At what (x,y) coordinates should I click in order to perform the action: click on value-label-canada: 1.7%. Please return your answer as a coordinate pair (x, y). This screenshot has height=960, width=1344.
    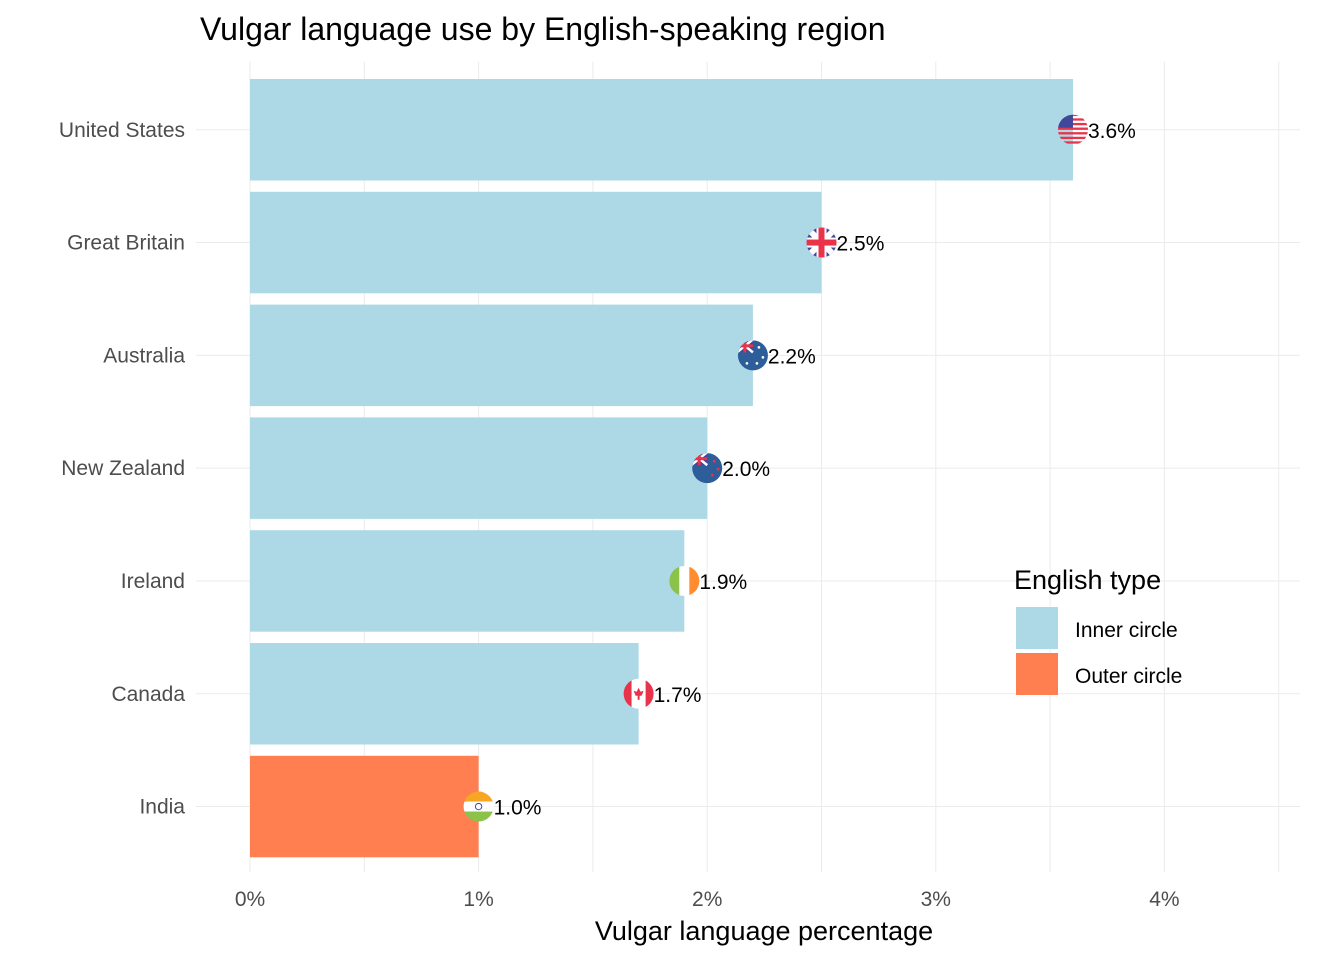
    Looking at the image, I should click on (678, 695).